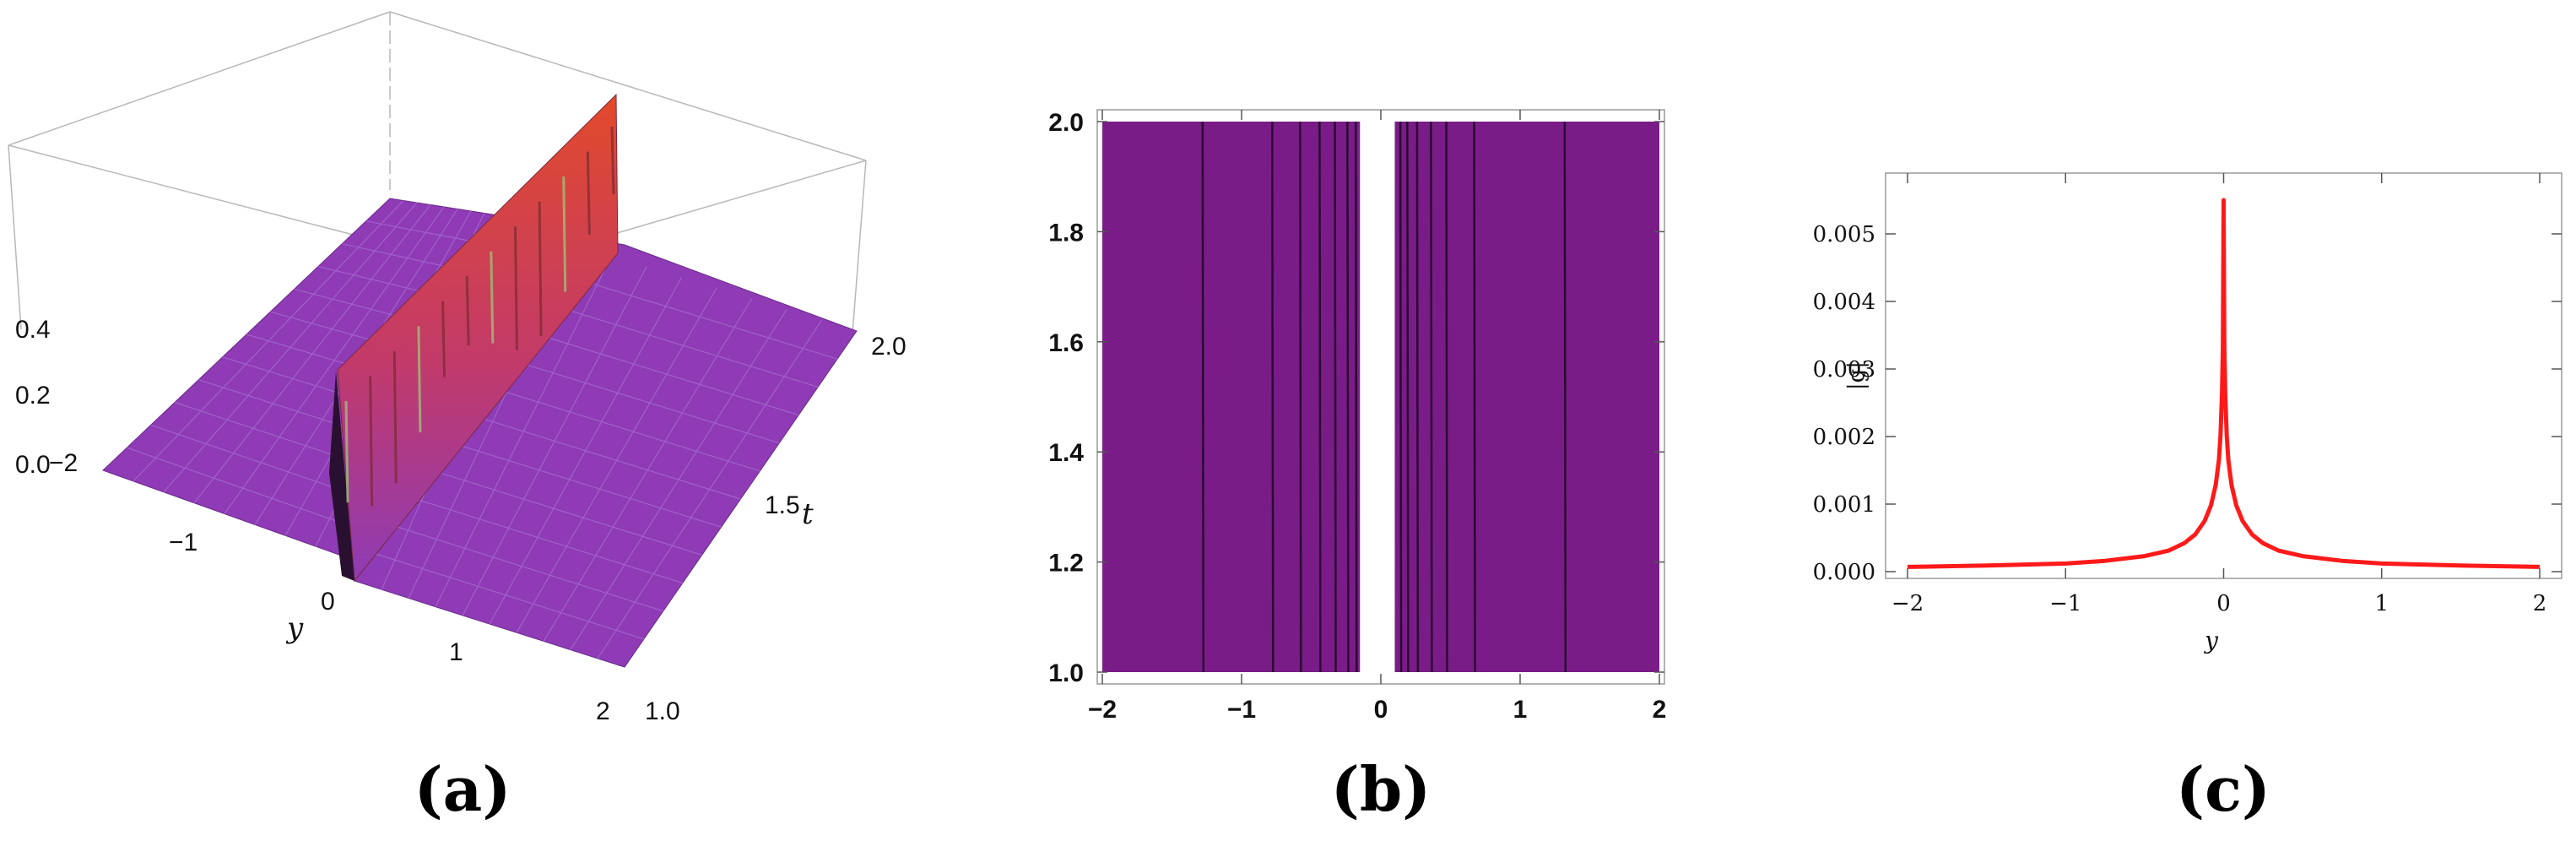 Image resolution: width=2576 pixels, height=841 pixels. I want to click on panel-b-x-tick-label: 1, so click(1520, 710).